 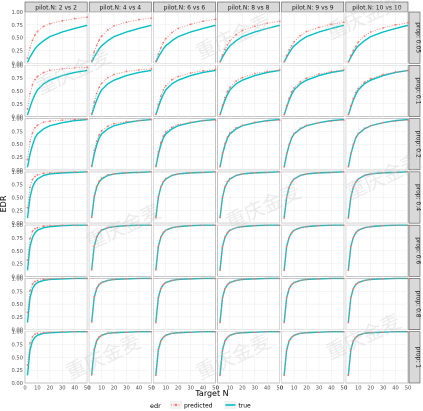 What do you see at coordinates (17, 171) in the screenshot?
I see `y-tick-label: 0.00` at bounding box center [17, 171].